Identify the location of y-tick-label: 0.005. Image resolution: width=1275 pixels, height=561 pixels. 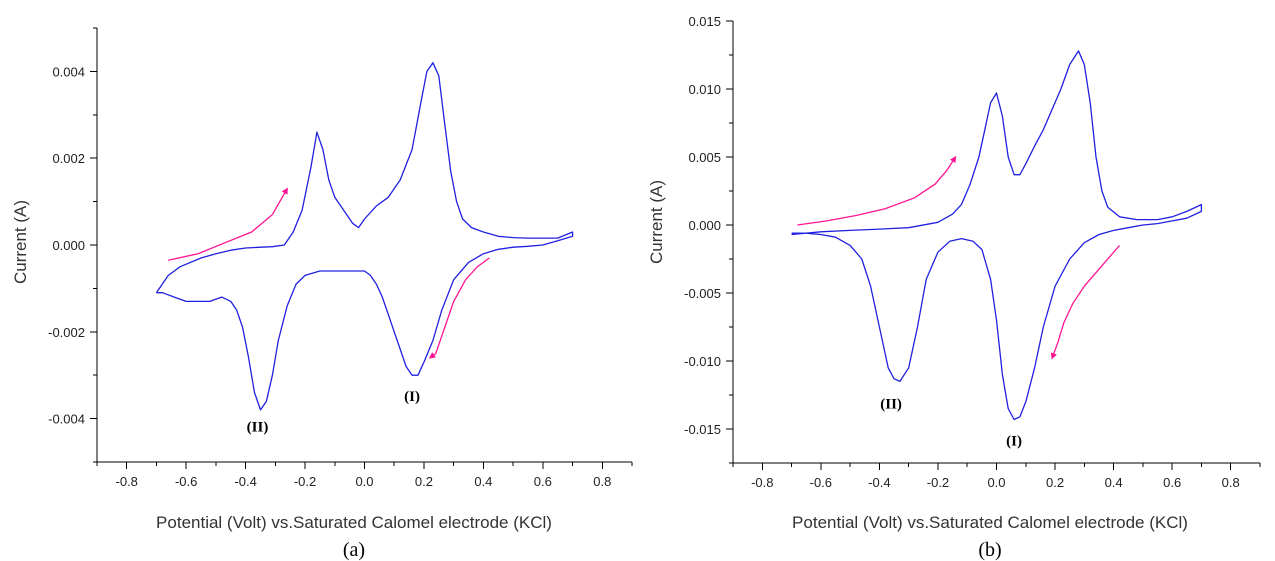
(704, 157).